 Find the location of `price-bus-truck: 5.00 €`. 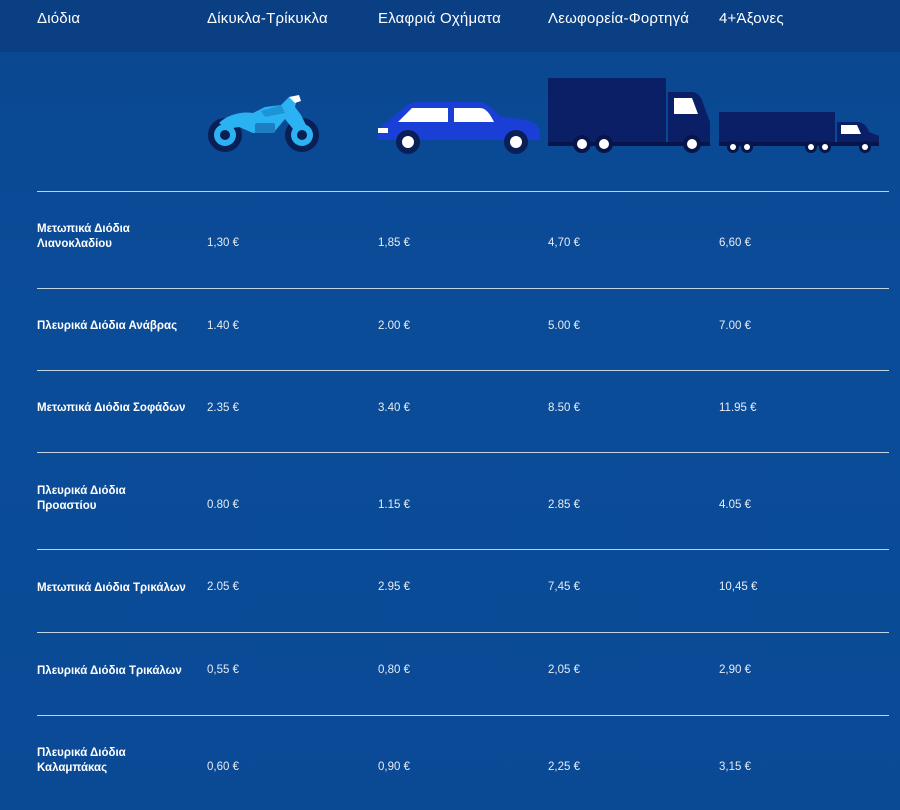

price-bus-truck: 5.00 € is located at coordinates (564, 326).